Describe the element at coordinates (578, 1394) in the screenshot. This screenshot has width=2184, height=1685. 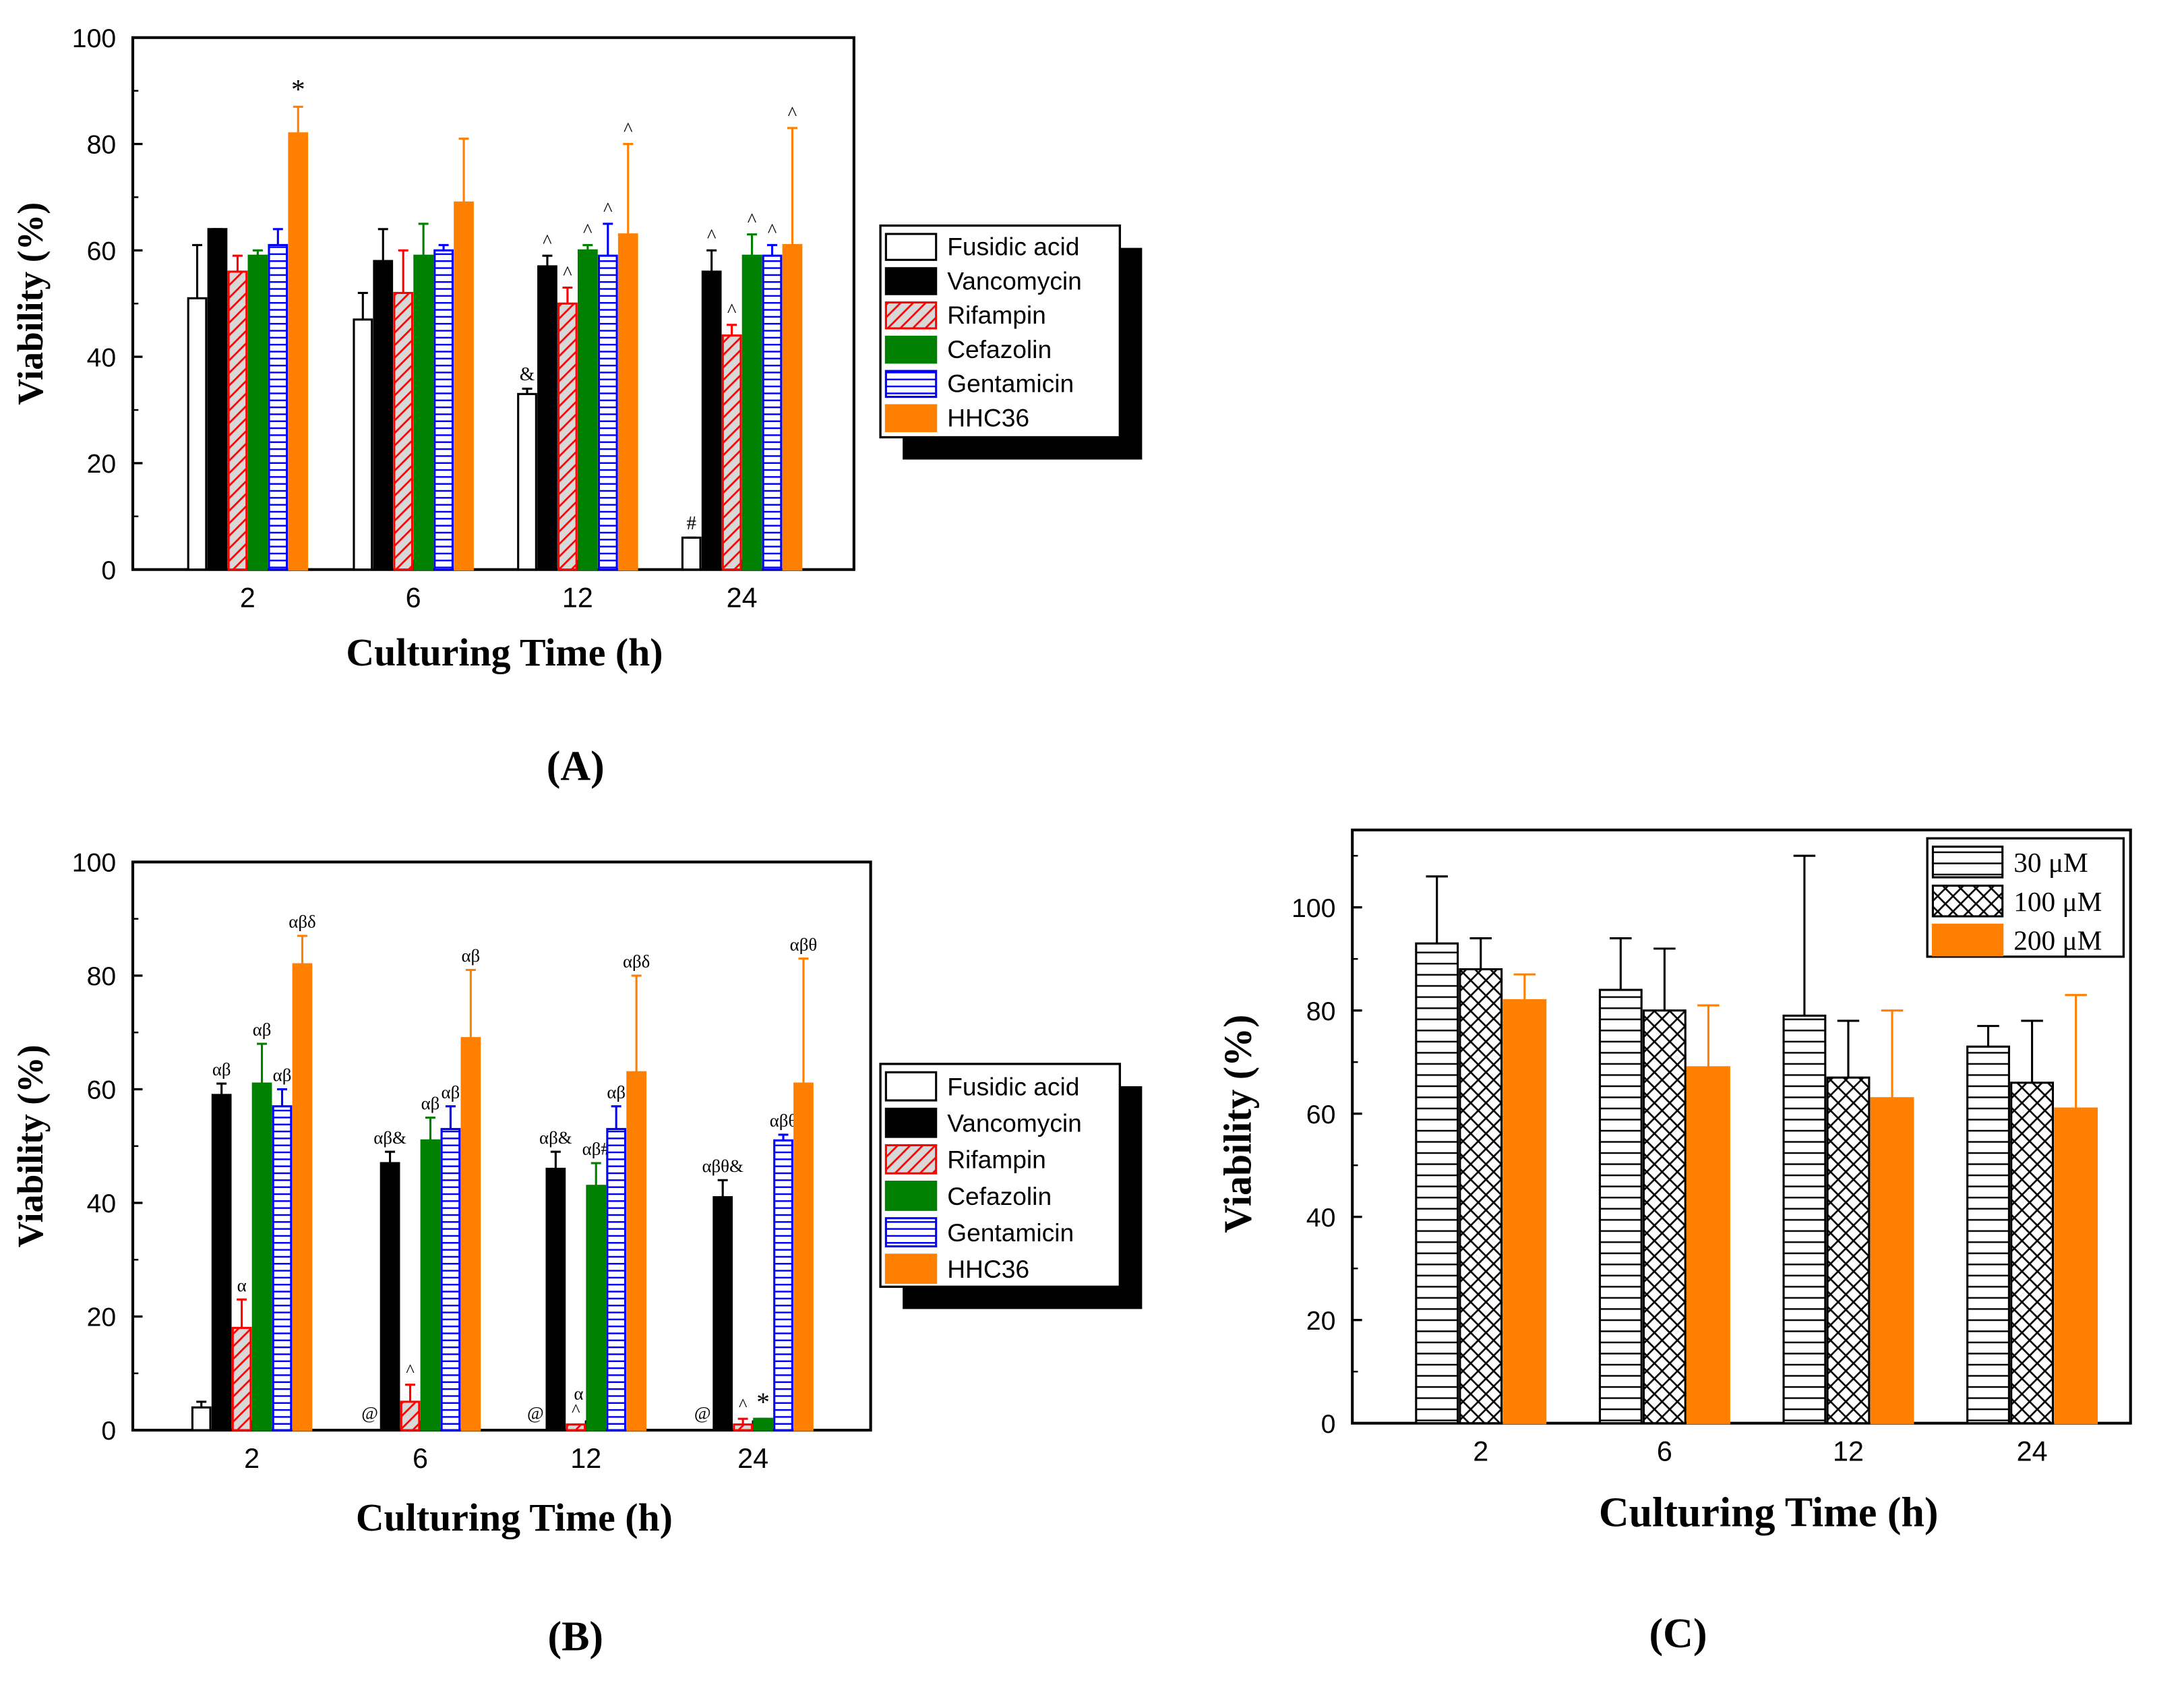
I see `significance-mark-extra: α` at that location.